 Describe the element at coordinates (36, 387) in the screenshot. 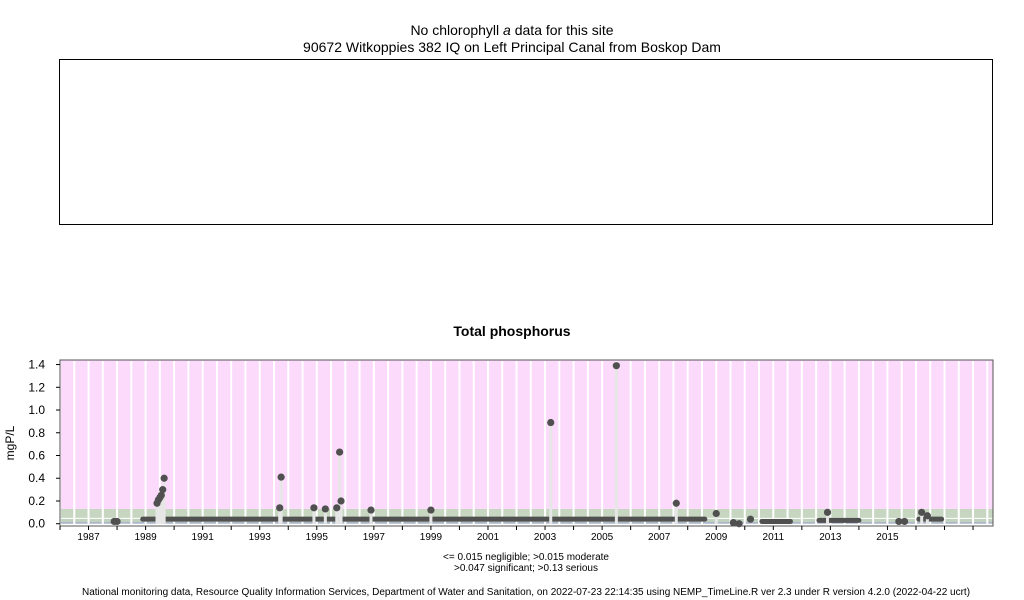

I see `y-tick-label: 1.2` at that location.